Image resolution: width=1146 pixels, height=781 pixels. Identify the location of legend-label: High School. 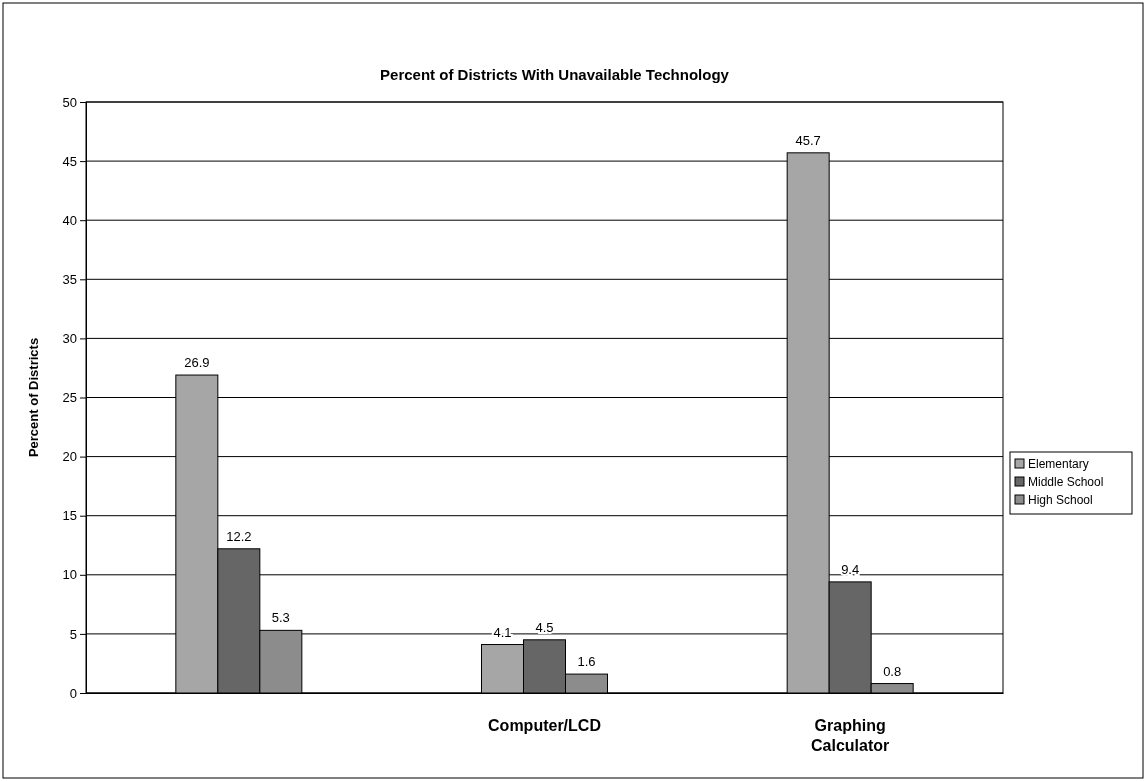
(1060, 500).